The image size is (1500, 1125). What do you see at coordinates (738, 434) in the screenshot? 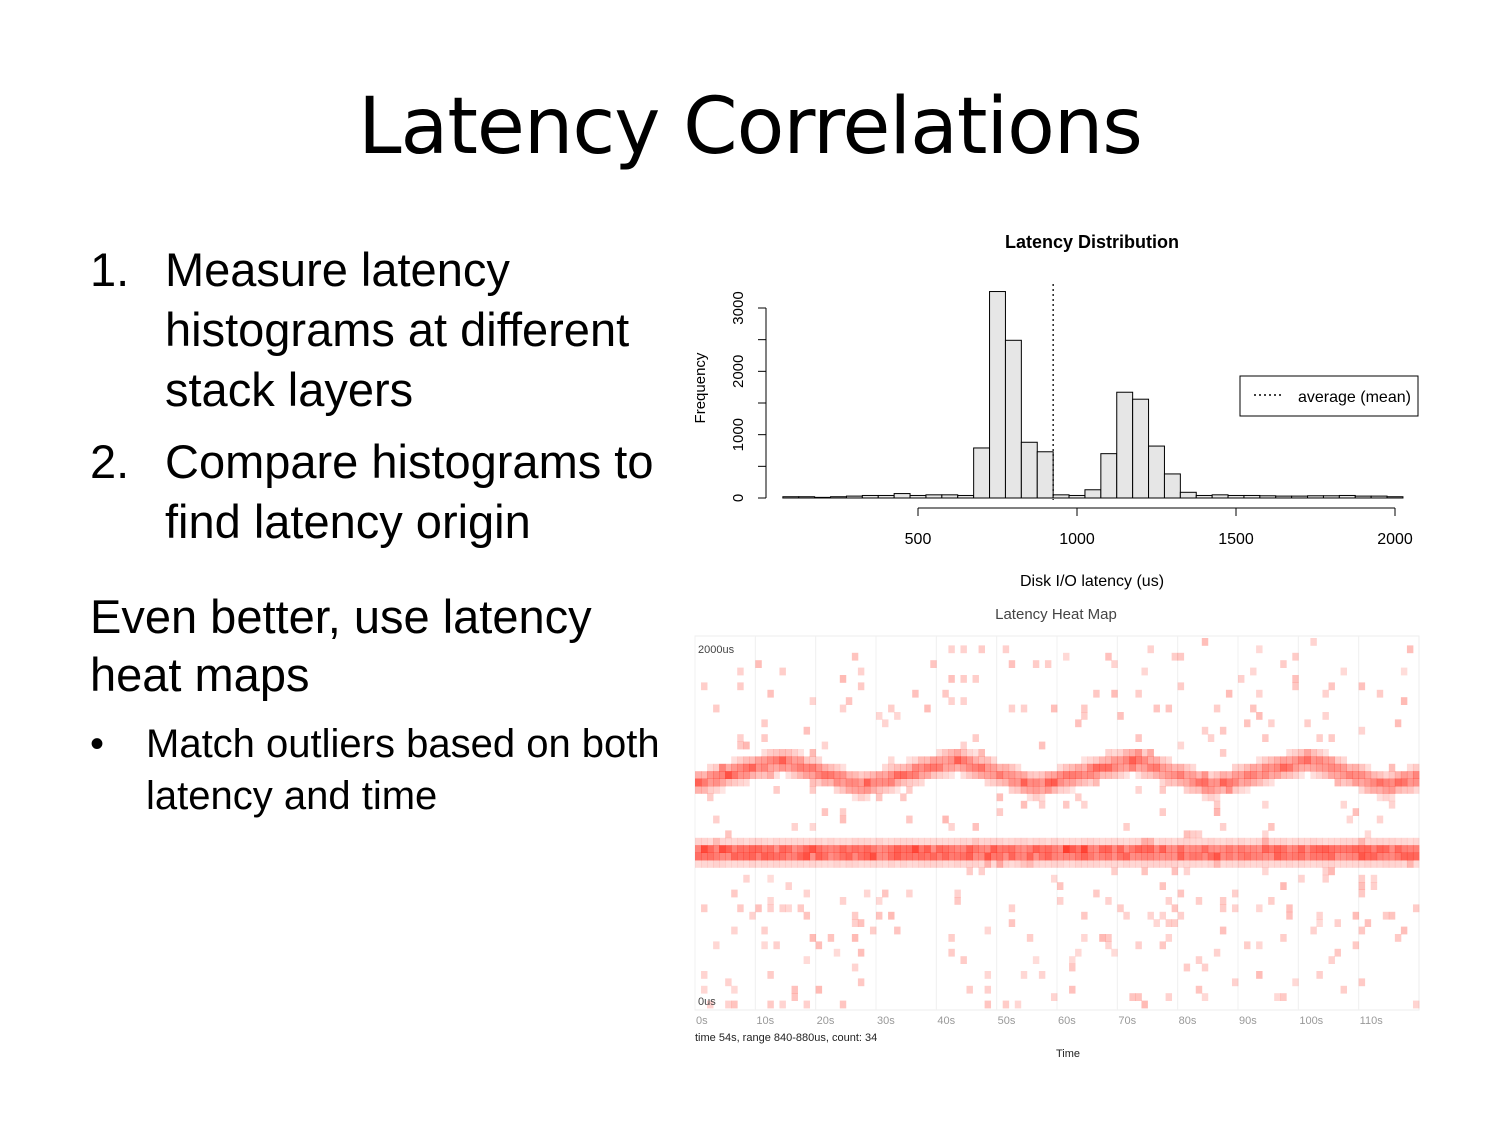
I see `y-tick-label: 1000` at bounding box center [738, 434].